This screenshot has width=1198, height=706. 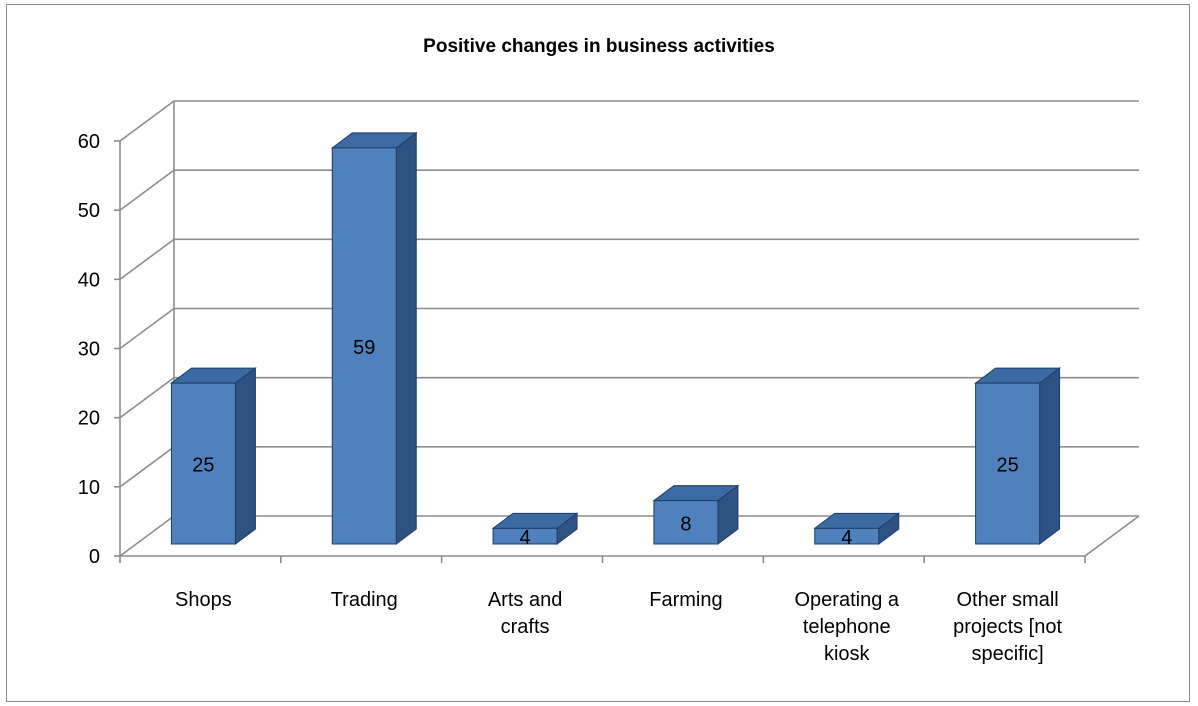 I want to click on y-tick-label: 10, so click(x=89, y=488).